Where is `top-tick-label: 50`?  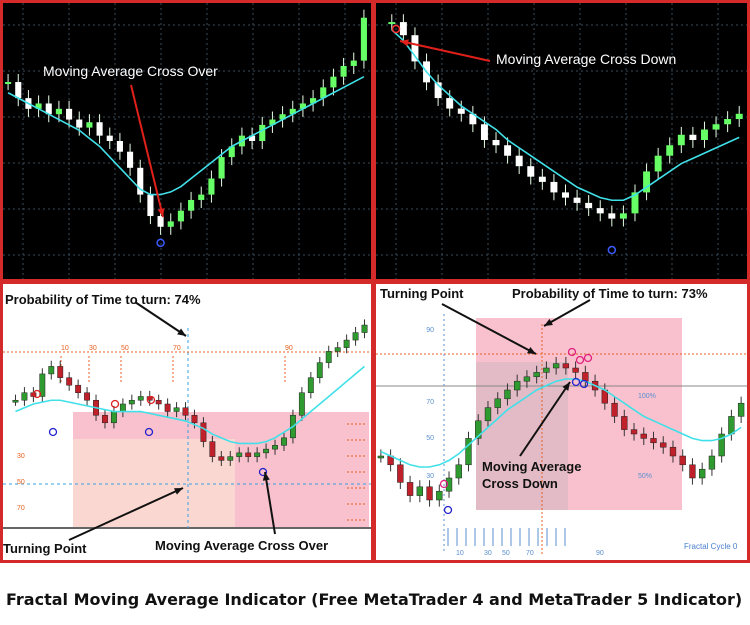 top-tick-label: 50 is located at coordinates (125, 348).